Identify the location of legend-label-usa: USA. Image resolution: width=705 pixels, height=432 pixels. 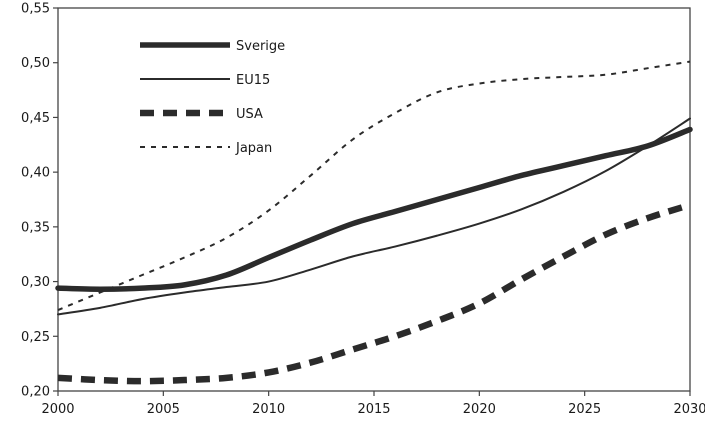
(249, 114).